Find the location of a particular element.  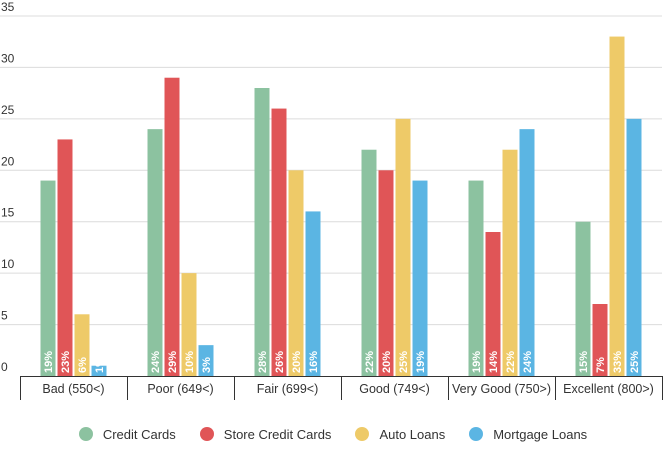

x-tick-label: Excellent (800>) is located at coordinates (608, 389).